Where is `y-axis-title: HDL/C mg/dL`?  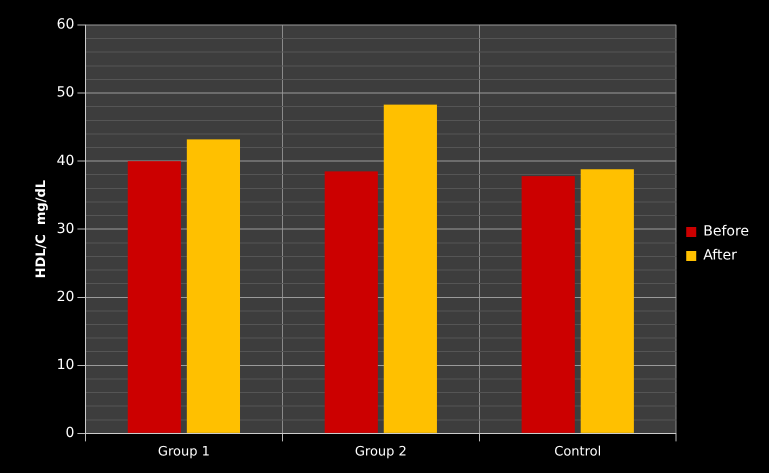 y-axis-title: HDL/C mg/dL is located at coordinates (42, 229).